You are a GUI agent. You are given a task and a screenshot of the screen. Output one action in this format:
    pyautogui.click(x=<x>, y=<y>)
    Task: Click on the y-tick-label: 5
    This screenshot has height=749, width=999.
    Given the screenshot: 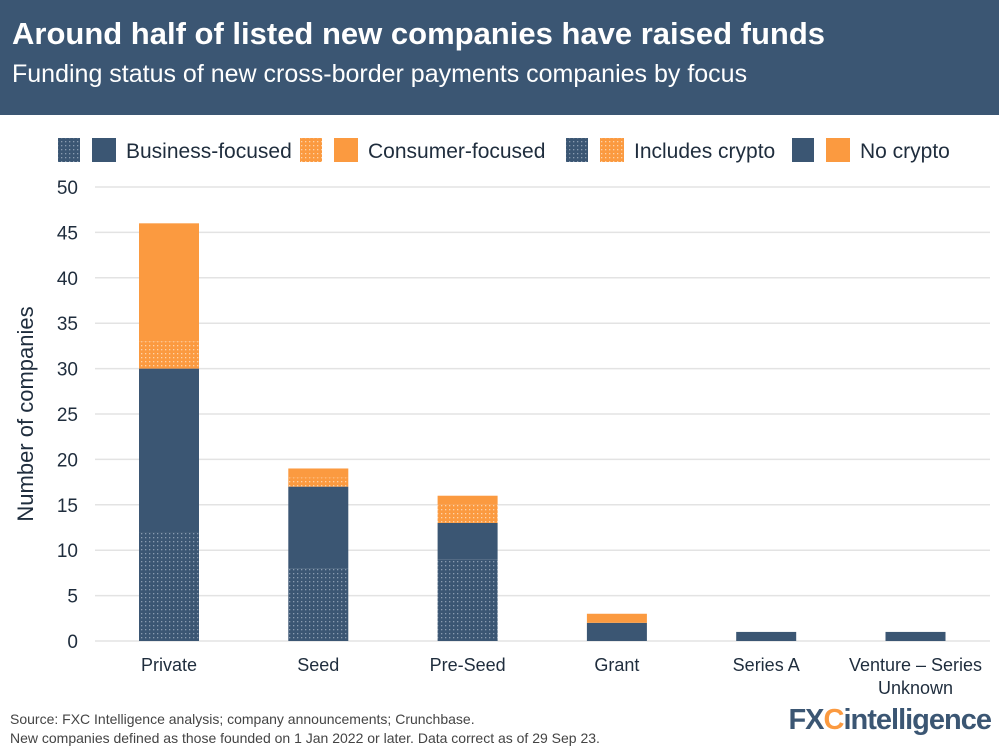 What is the action you would take?
    pyautogui.click(x=72, y=597)
    